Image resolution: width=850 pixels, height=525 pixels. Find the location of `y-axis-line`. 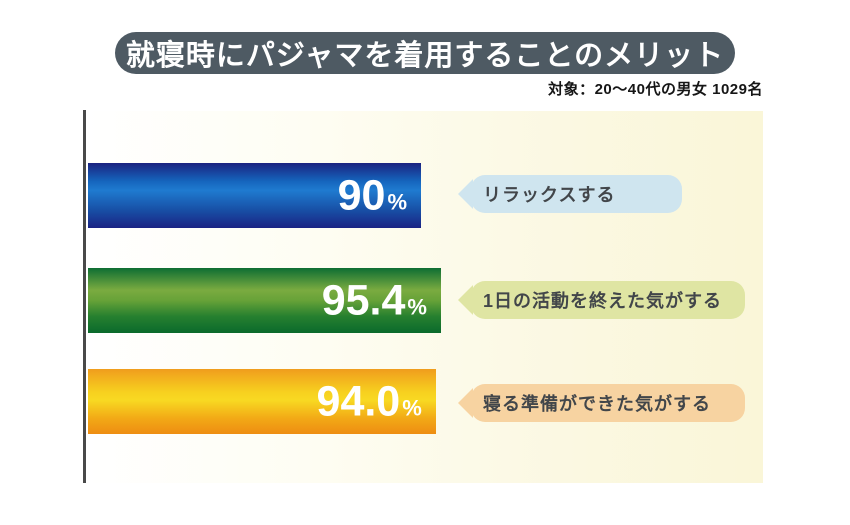

y-axis-line is located at coordinates (84, 296).